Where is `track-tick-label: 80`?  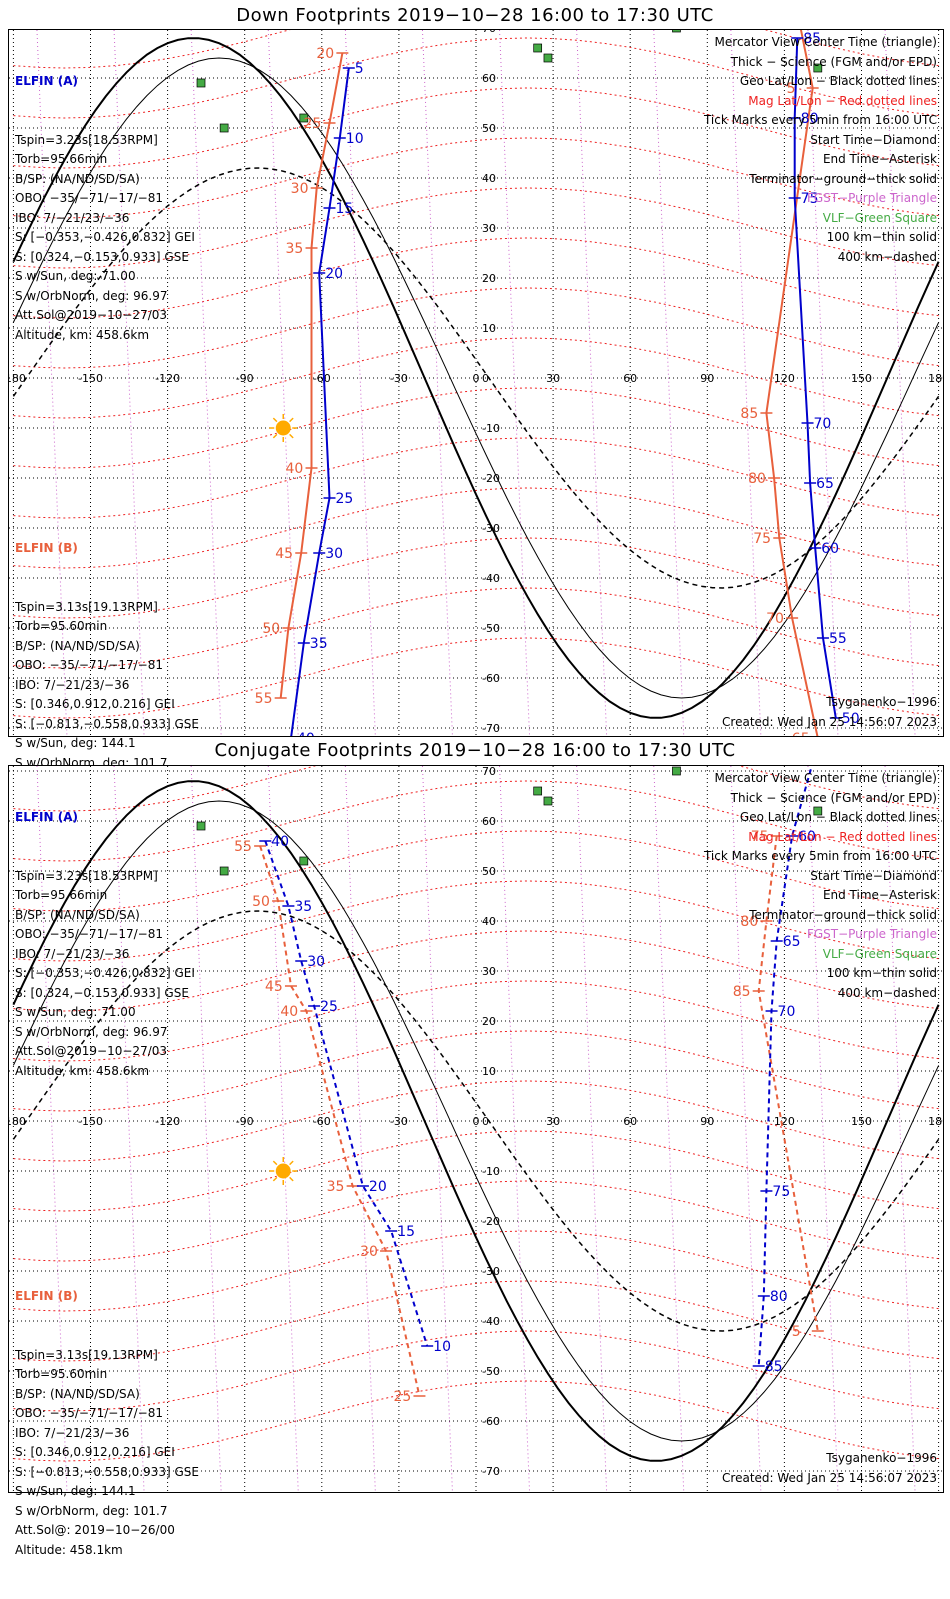 track-tick-label: 80 is located at coordinates (749, 922).